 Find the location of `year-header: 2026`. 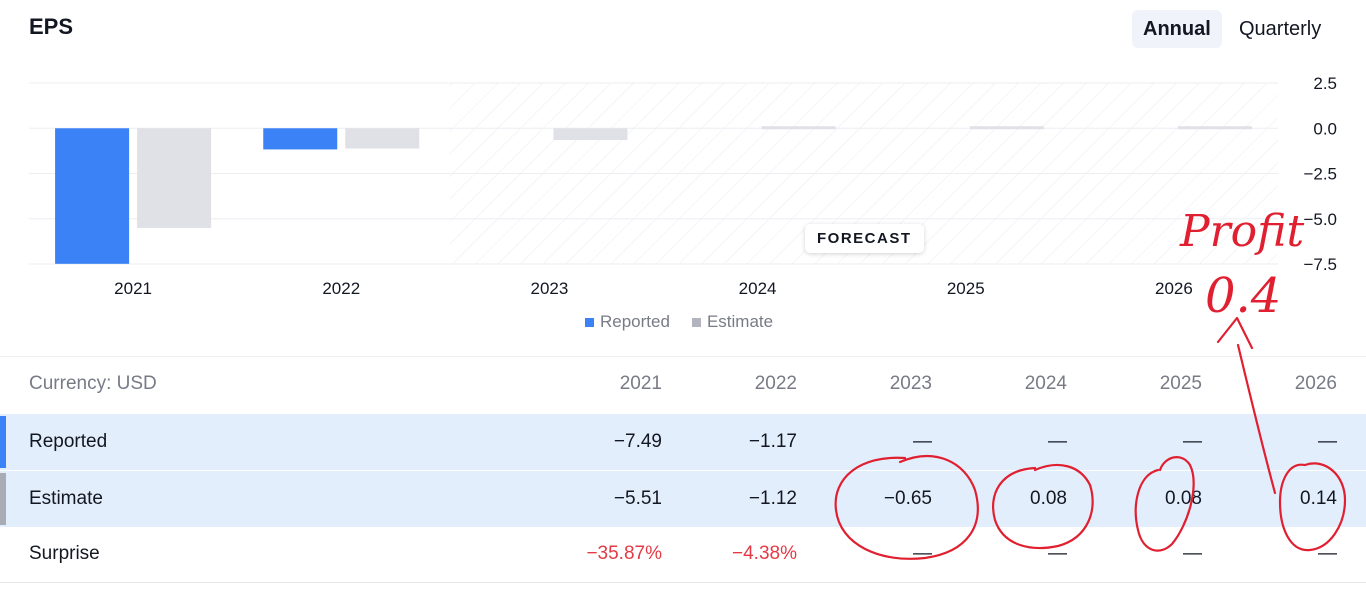

year-header: 2026 is located at coordinates (1315, 383).